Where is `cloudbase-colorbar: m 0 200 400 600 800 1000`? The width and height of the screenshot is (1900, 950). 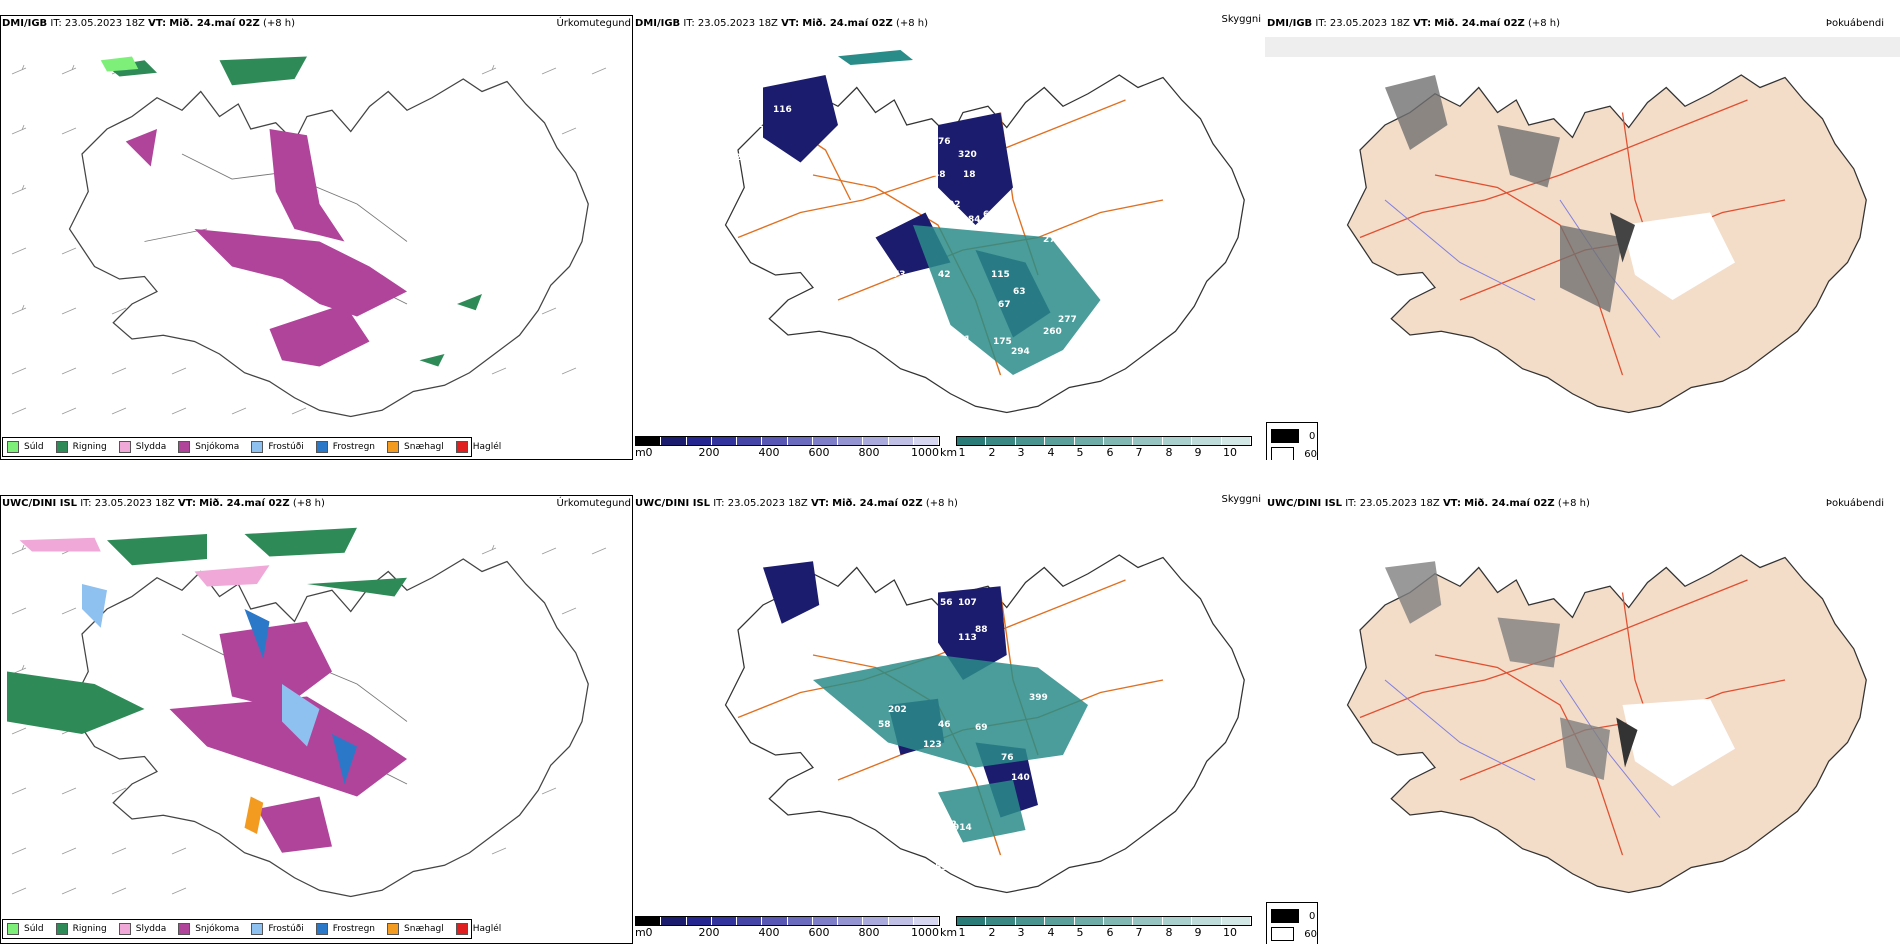 cloudbase-colorbar: m 0 200 400 600 800 1000 is located at coordinates (787, 448).